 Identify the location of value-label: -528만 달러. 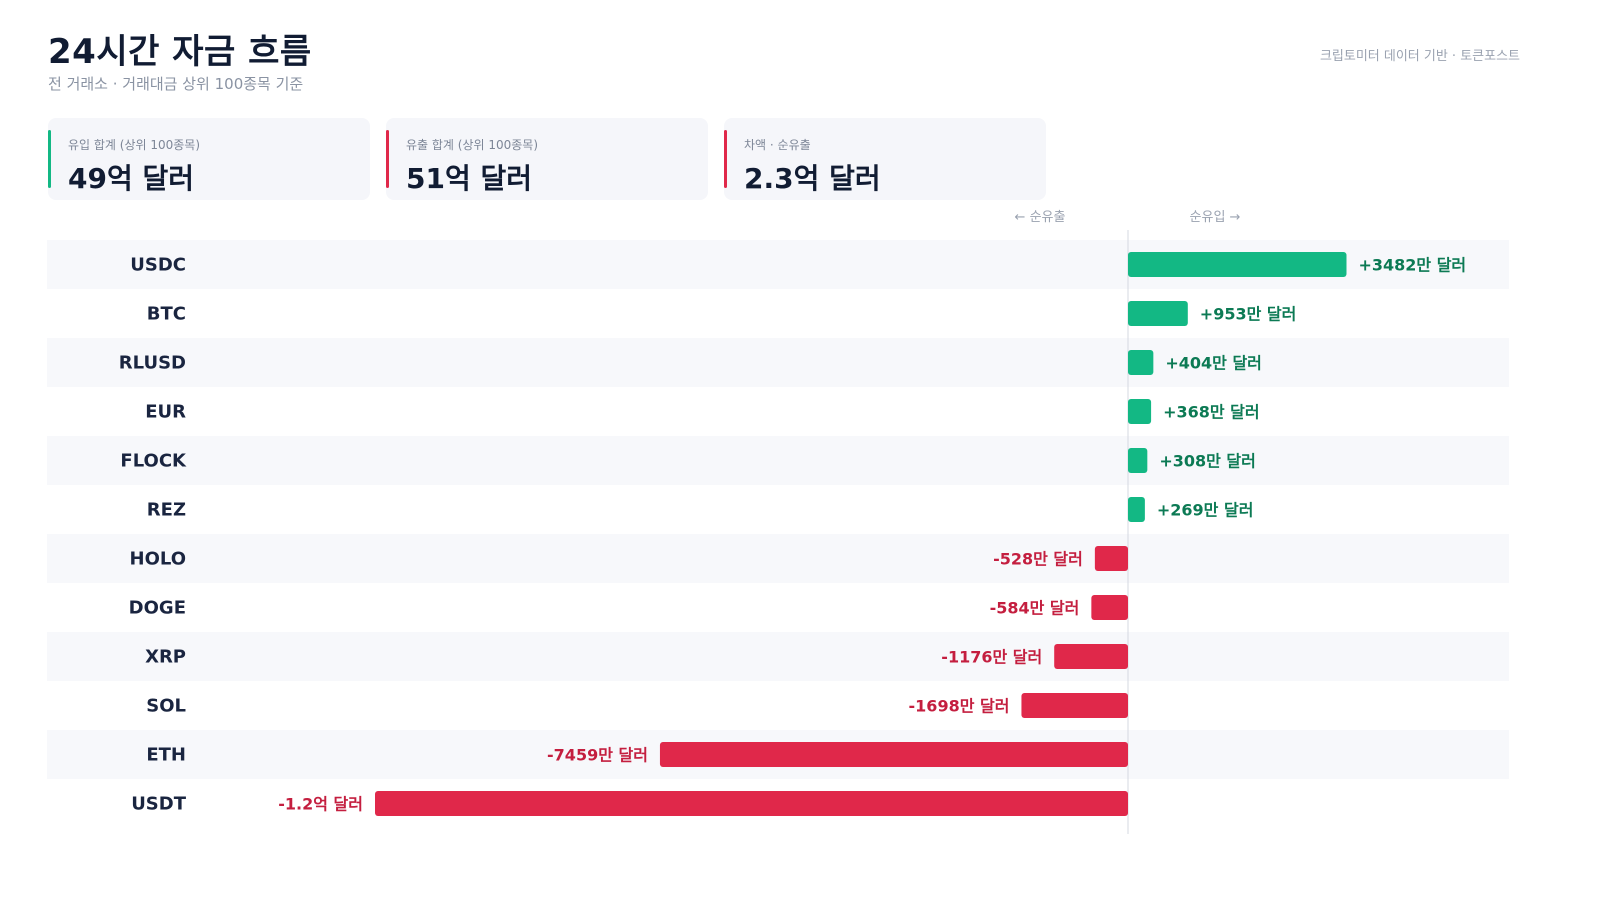
(1038, 559).